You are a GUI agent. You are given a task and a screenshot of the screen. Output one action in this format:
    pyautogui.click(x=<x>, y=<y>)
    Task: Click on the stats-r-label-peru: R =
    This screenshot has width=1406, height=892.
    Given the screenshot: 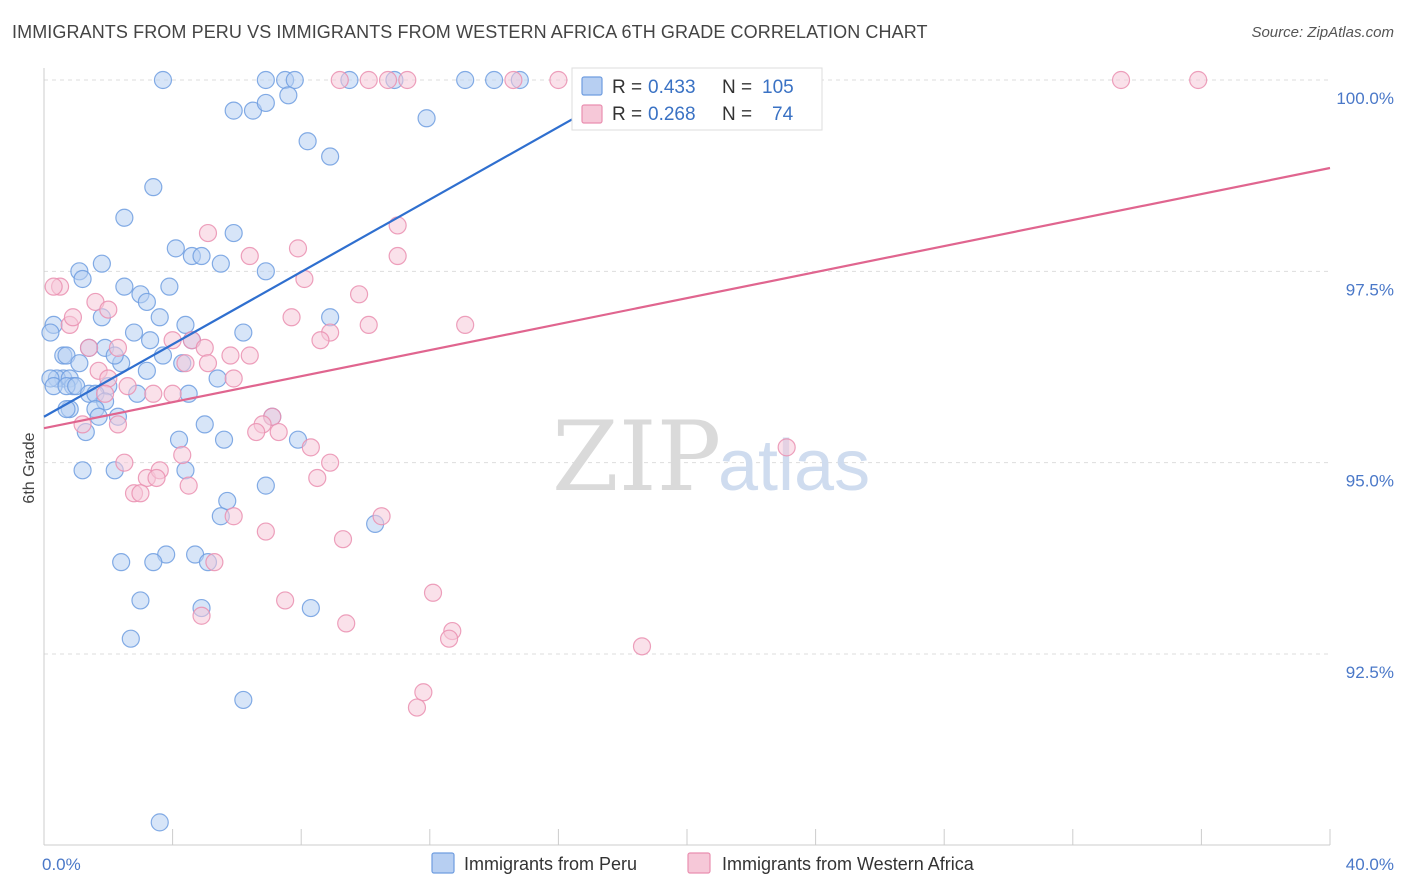 What is the action you would take?
    pyautogui.click(x=627, y=87)
    